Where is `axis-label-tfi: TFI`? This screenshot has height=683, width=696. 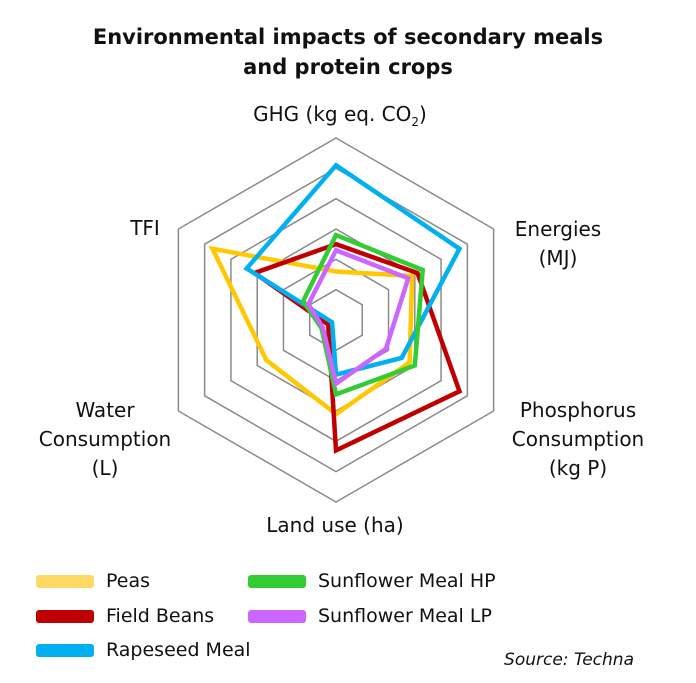
axis-label-tfi: TFI is located at coordinates (145, 228).